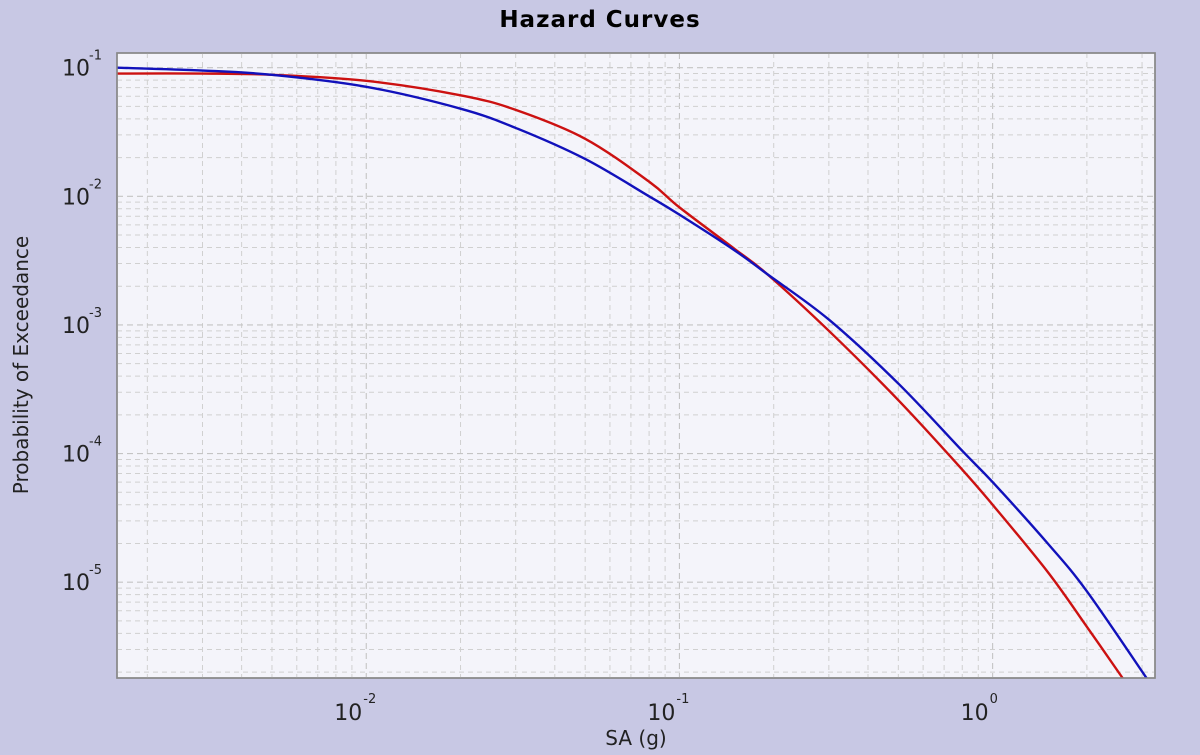 This screenshot has height=755, width=1200. I want to click on chart-title: Hazard Curves, so click(599, 20).